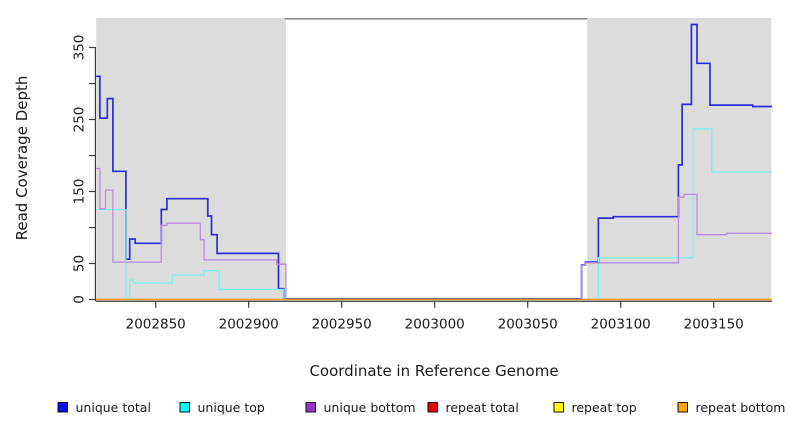 The image size is (792, 432). What do you see at coordinates (528, 324) in the screenshot?
I see `x-tick-label: 2003050` at bounding box center [528, 324].